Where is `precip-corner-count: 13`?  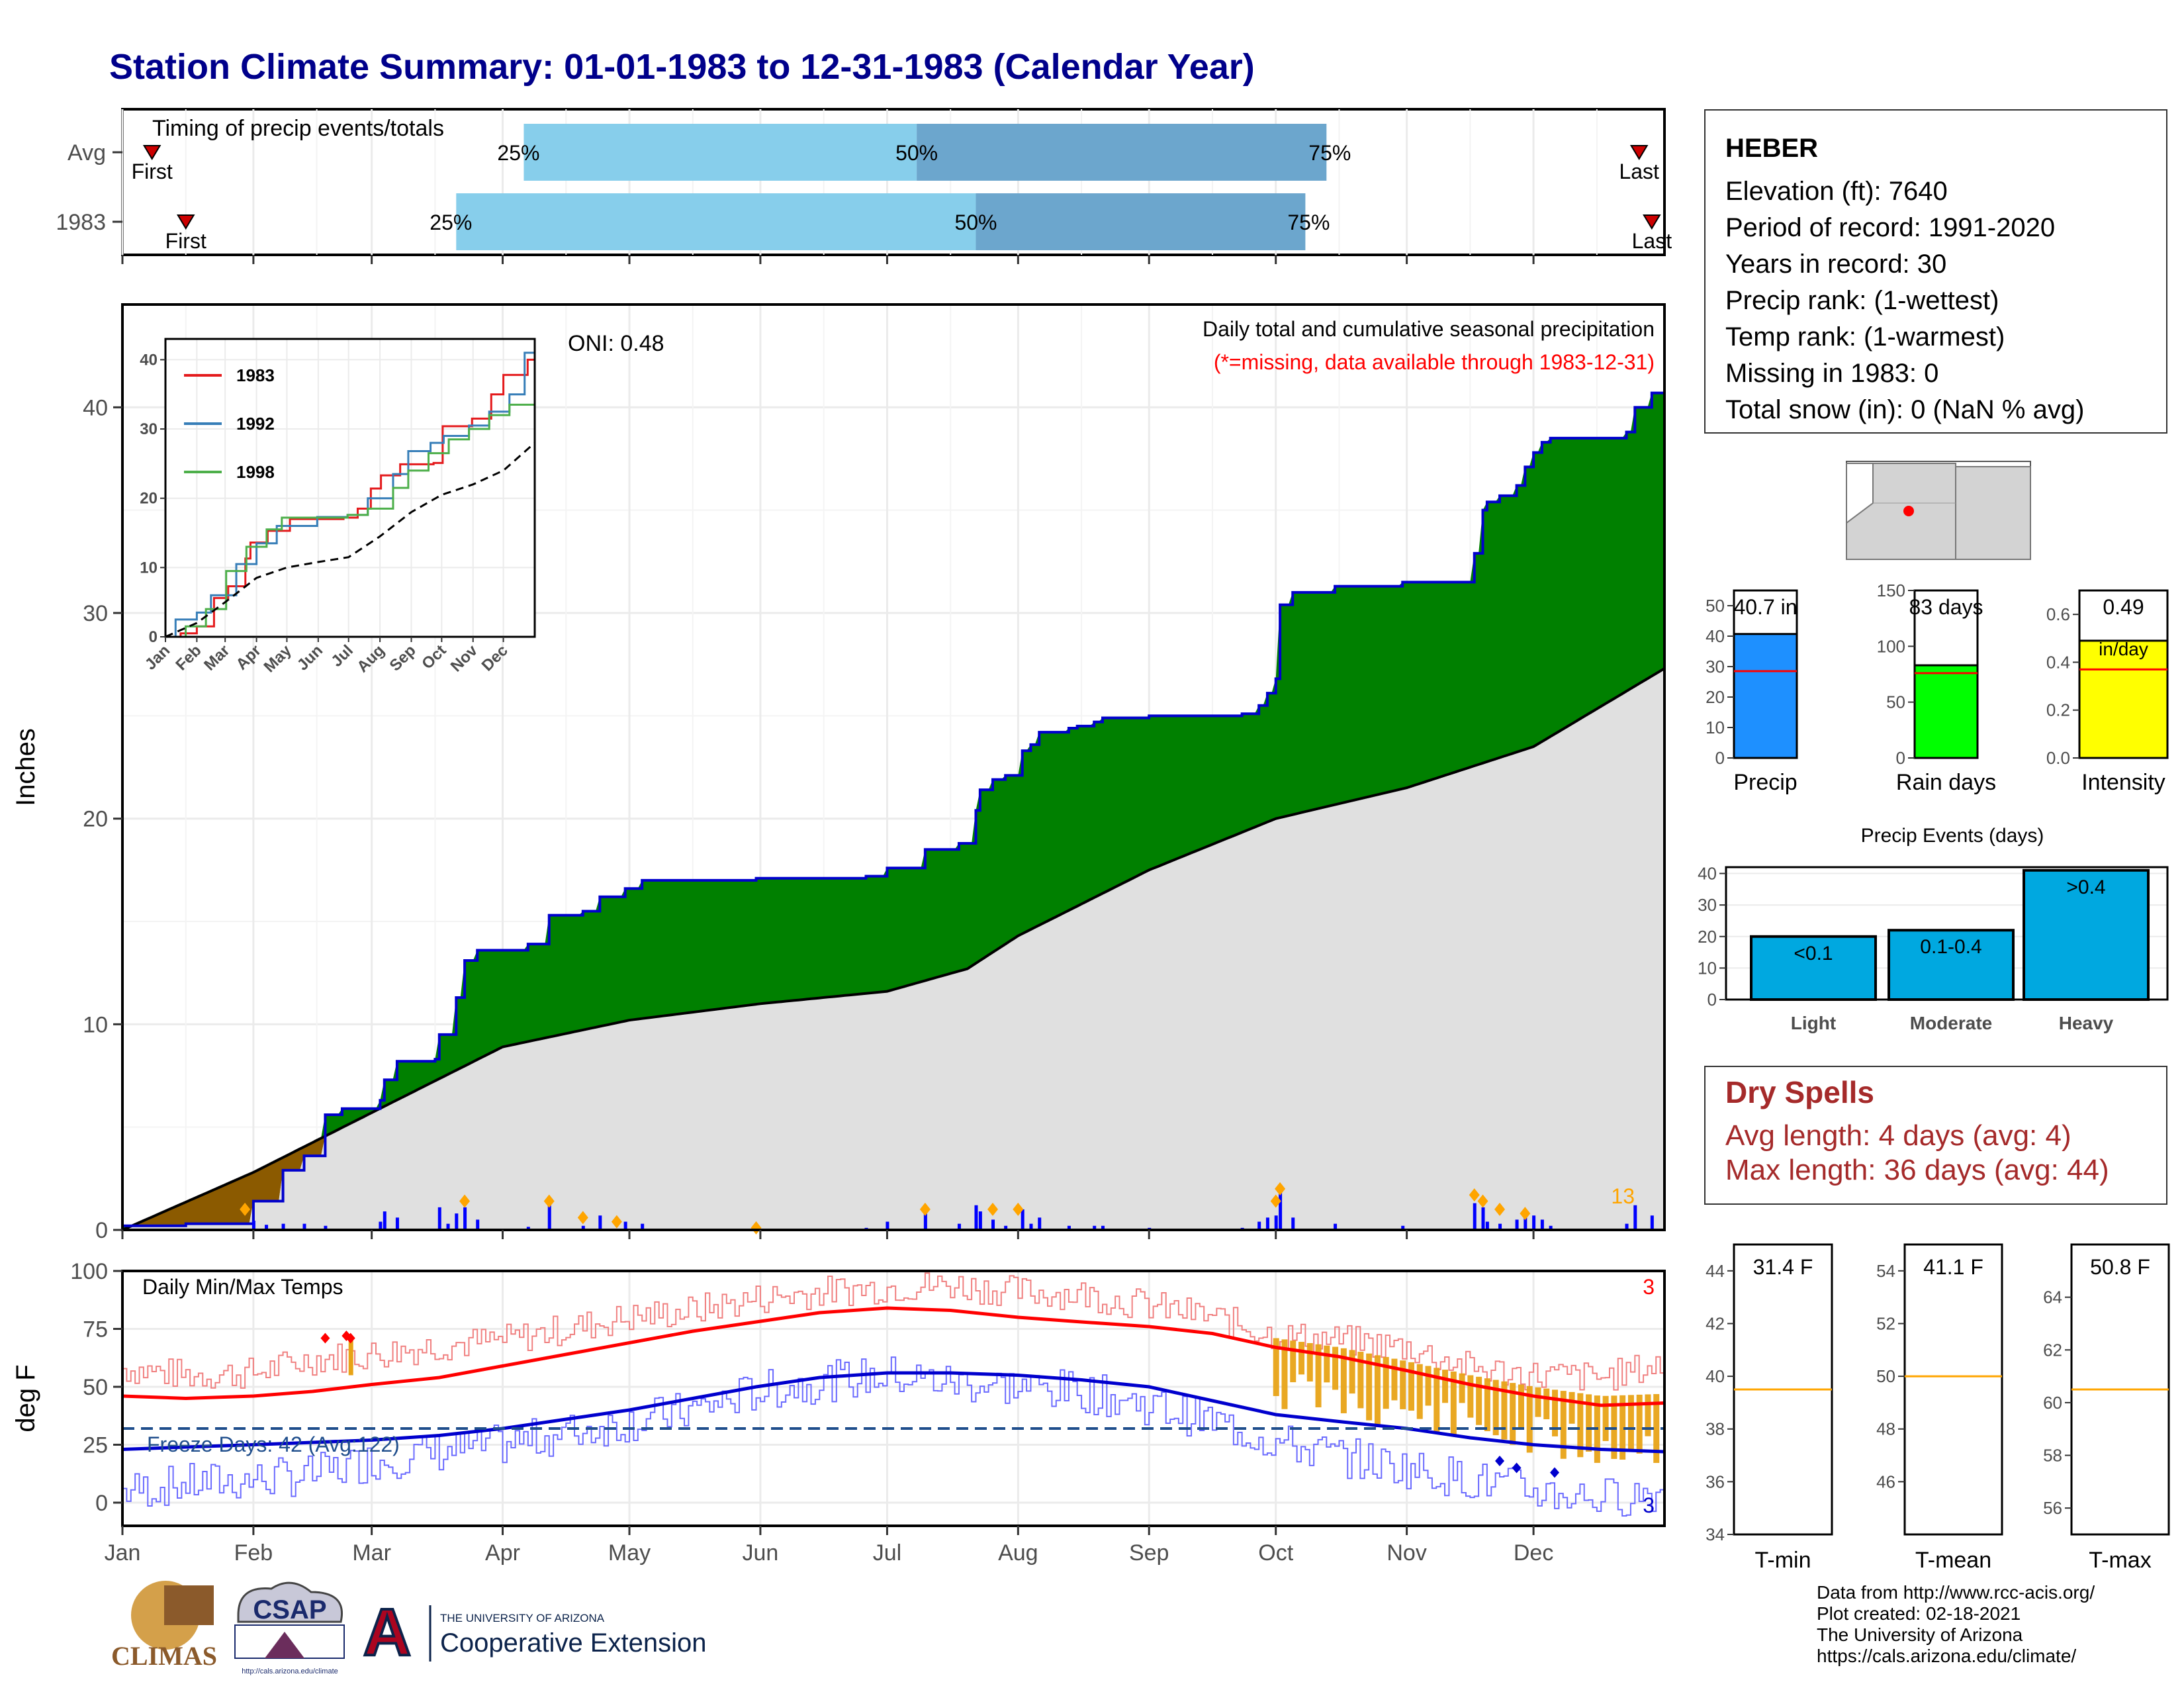 precip-corner-count: 13 is located at coordinates (1623, 1196).